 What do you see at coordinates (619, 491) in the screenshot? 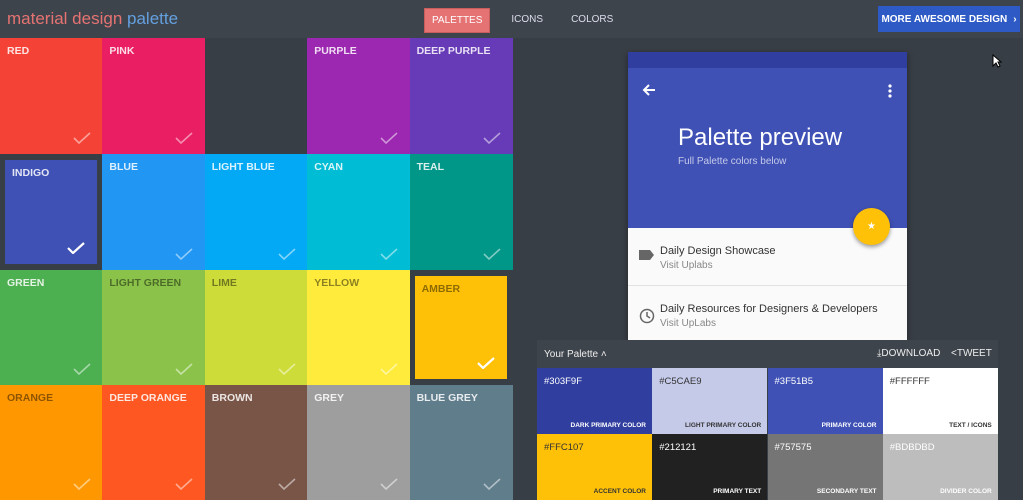
I see `swatch-role: ACCENT COLOR` at bounding box center [619, 491].